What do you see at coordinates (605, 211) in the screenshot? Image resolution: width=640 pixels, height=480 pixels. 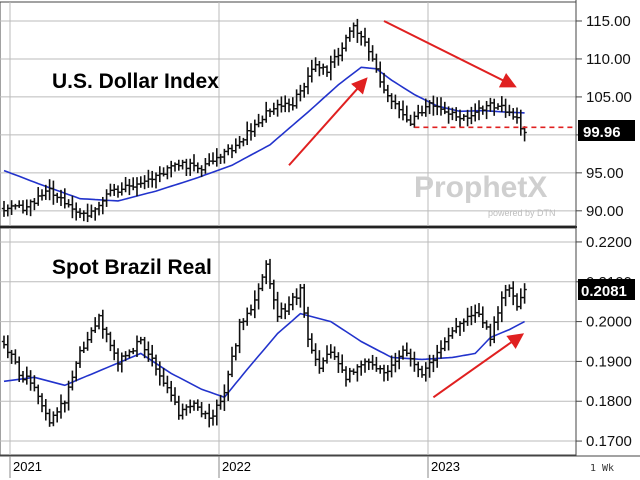 I see `price-tick-label: 90.00` at bounding box center [605, 211].